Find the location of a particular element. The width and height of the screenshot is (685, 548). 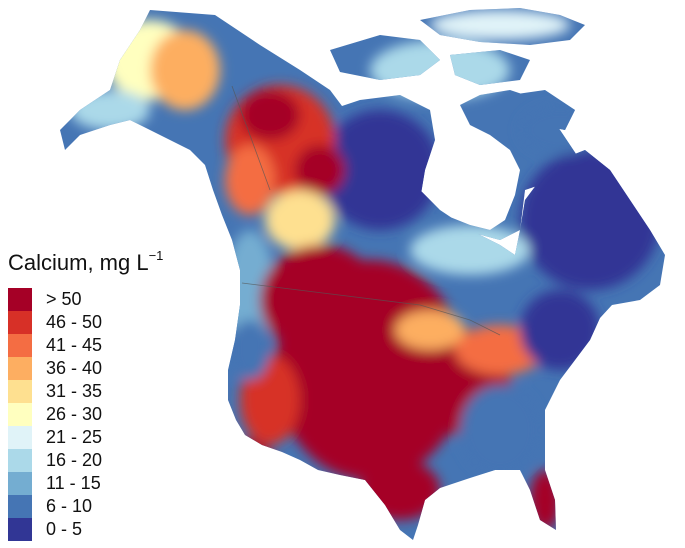

legend-item: 41 - 45 is located at coordinates (55, 345).